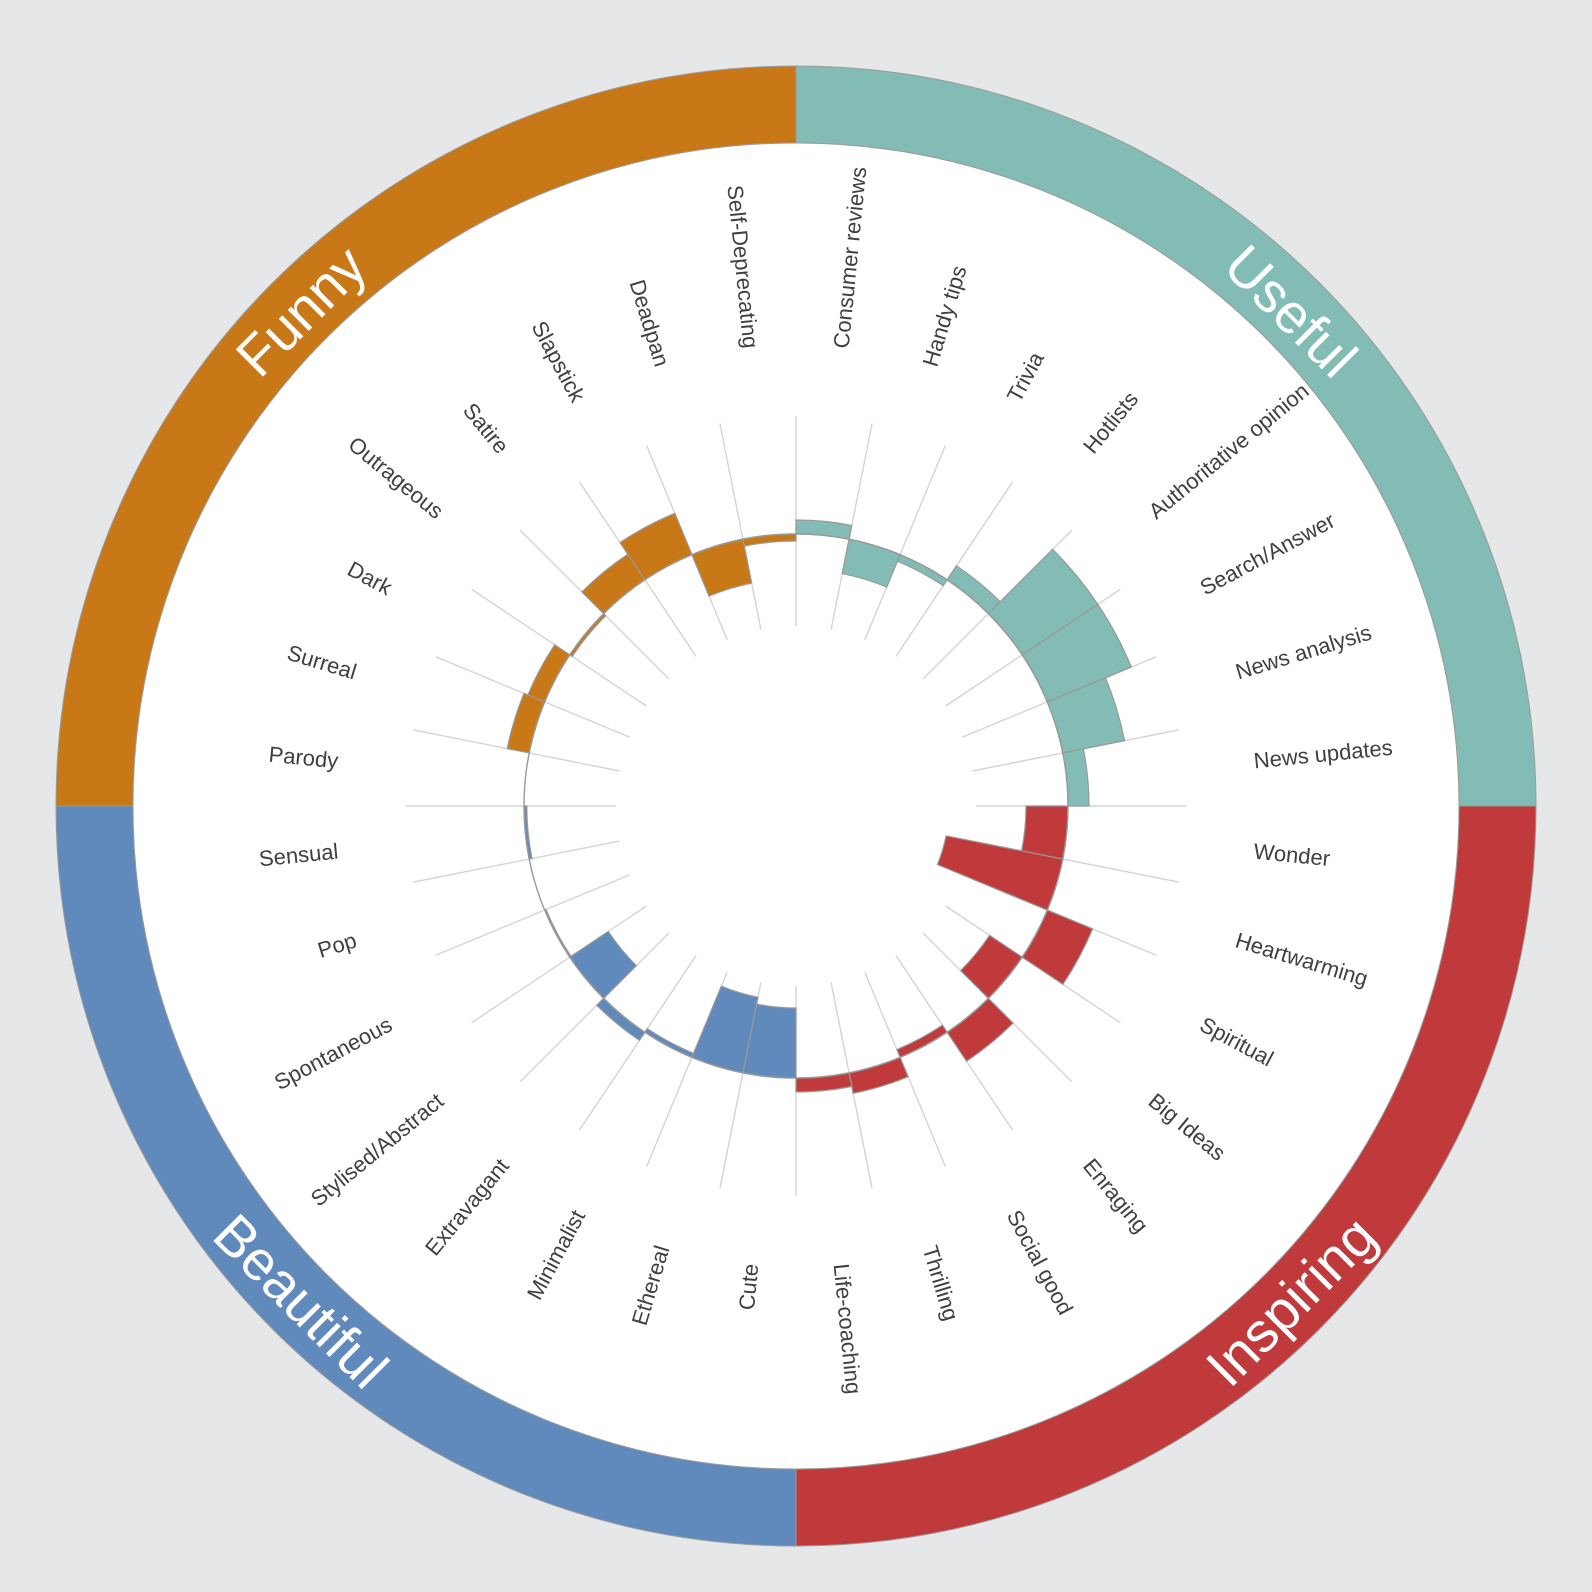  I want to click on category-label-cute: Cute, so click(748, 1287).